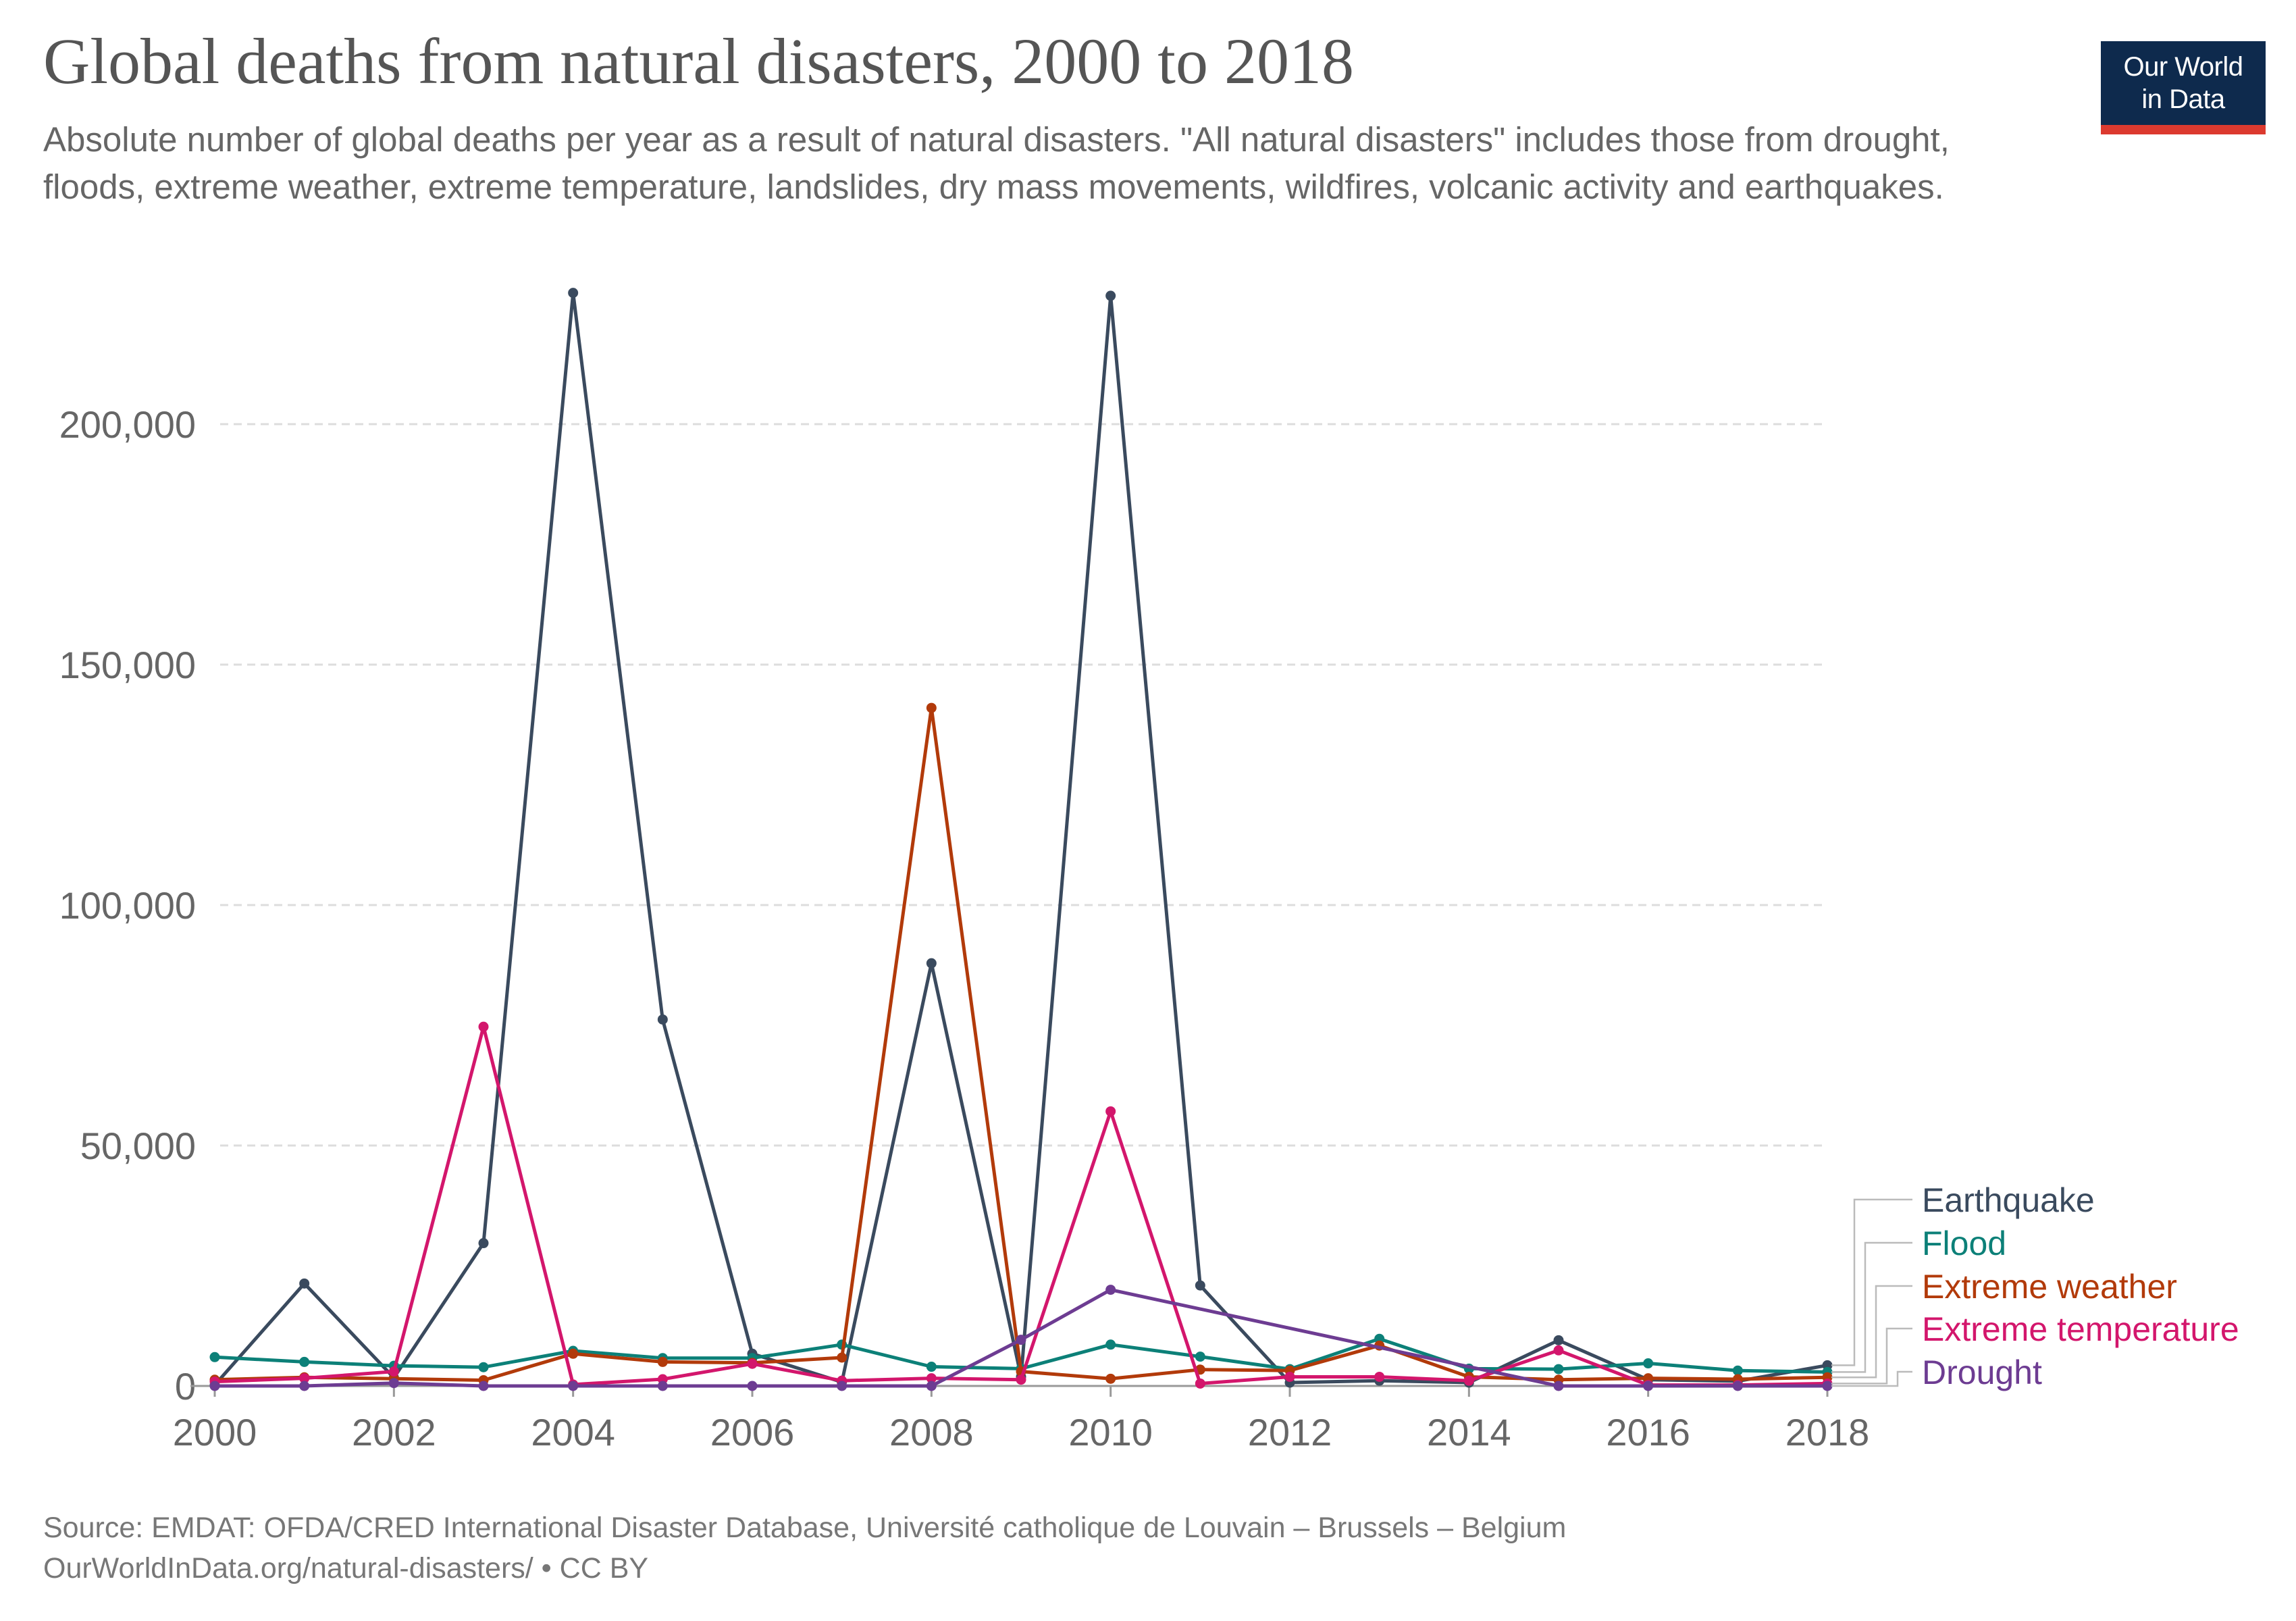  Describe the element at coordinates (2080, 1329) in the screenshot. I see `legend-label-extreme-temperature: Extreme temperature` at that location.